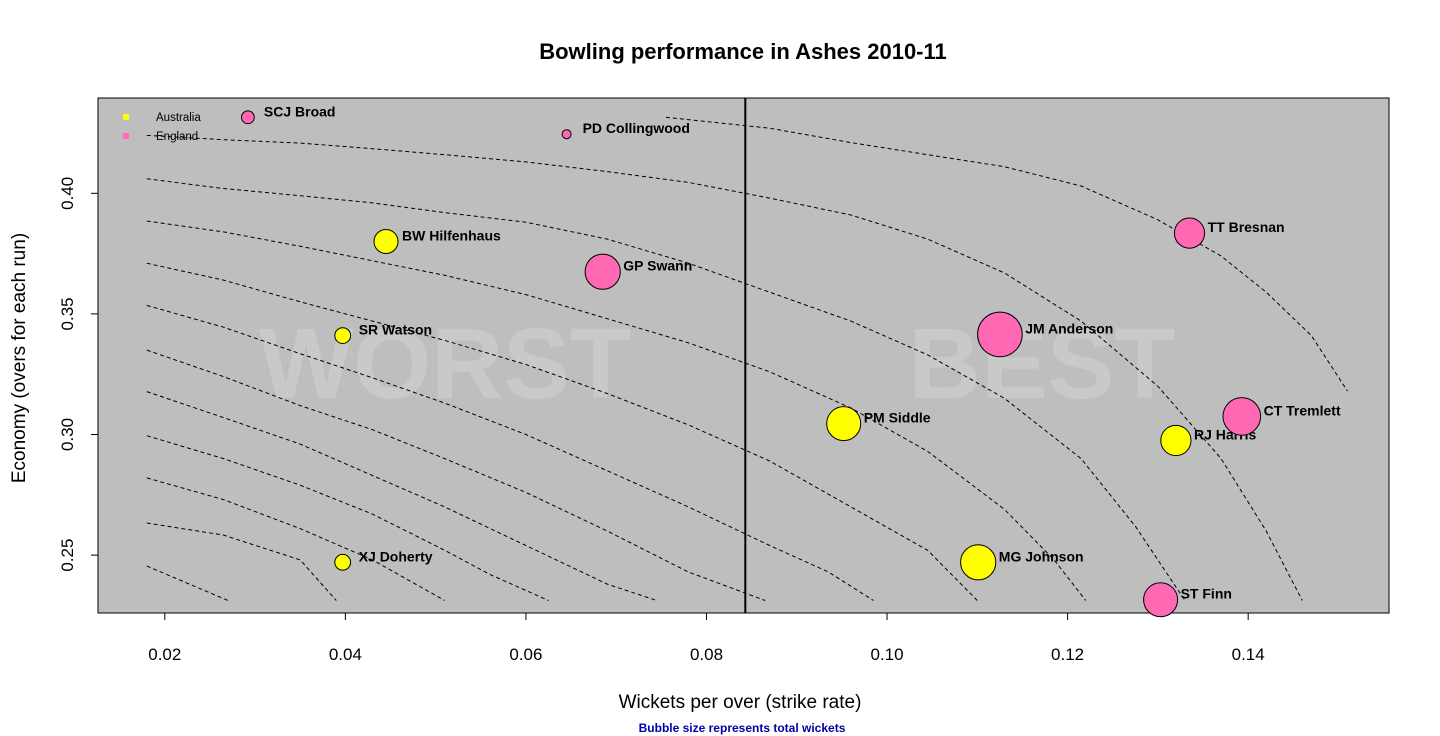 The width and height of the screenshot is (1440, 736). I want to click on bubble-label: TT Bresnan, so click(1246, 227).